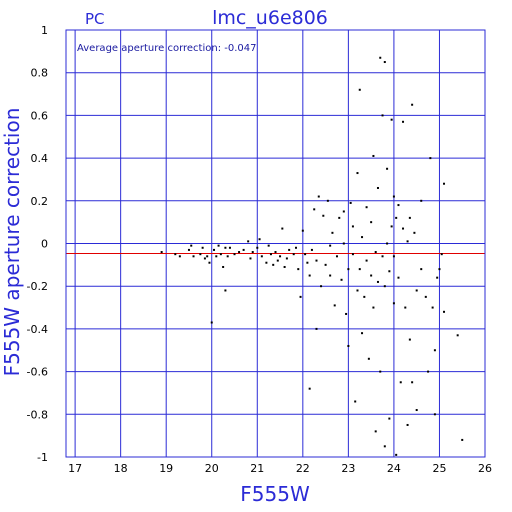  I want to click on x-axis-title: F555W, so click(275, 494).